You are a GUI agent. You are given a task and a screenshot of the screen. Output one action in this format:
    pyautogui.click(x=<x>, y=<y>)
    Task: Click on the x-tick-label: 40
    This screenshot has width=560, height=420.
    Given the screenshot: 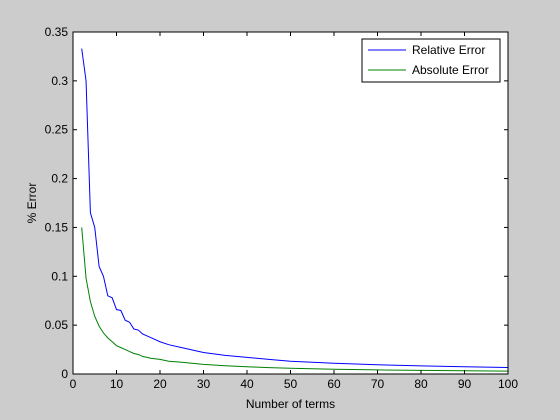 What is the action you would take?
    pyautogui.click(x=247, y=384)
    